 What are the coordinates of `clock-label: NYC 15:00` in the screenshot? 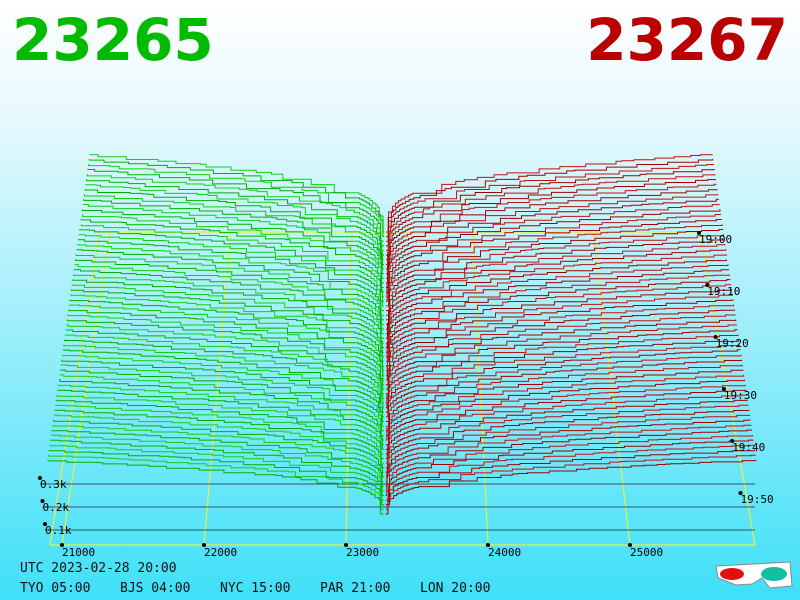 It's located at (255, 588).